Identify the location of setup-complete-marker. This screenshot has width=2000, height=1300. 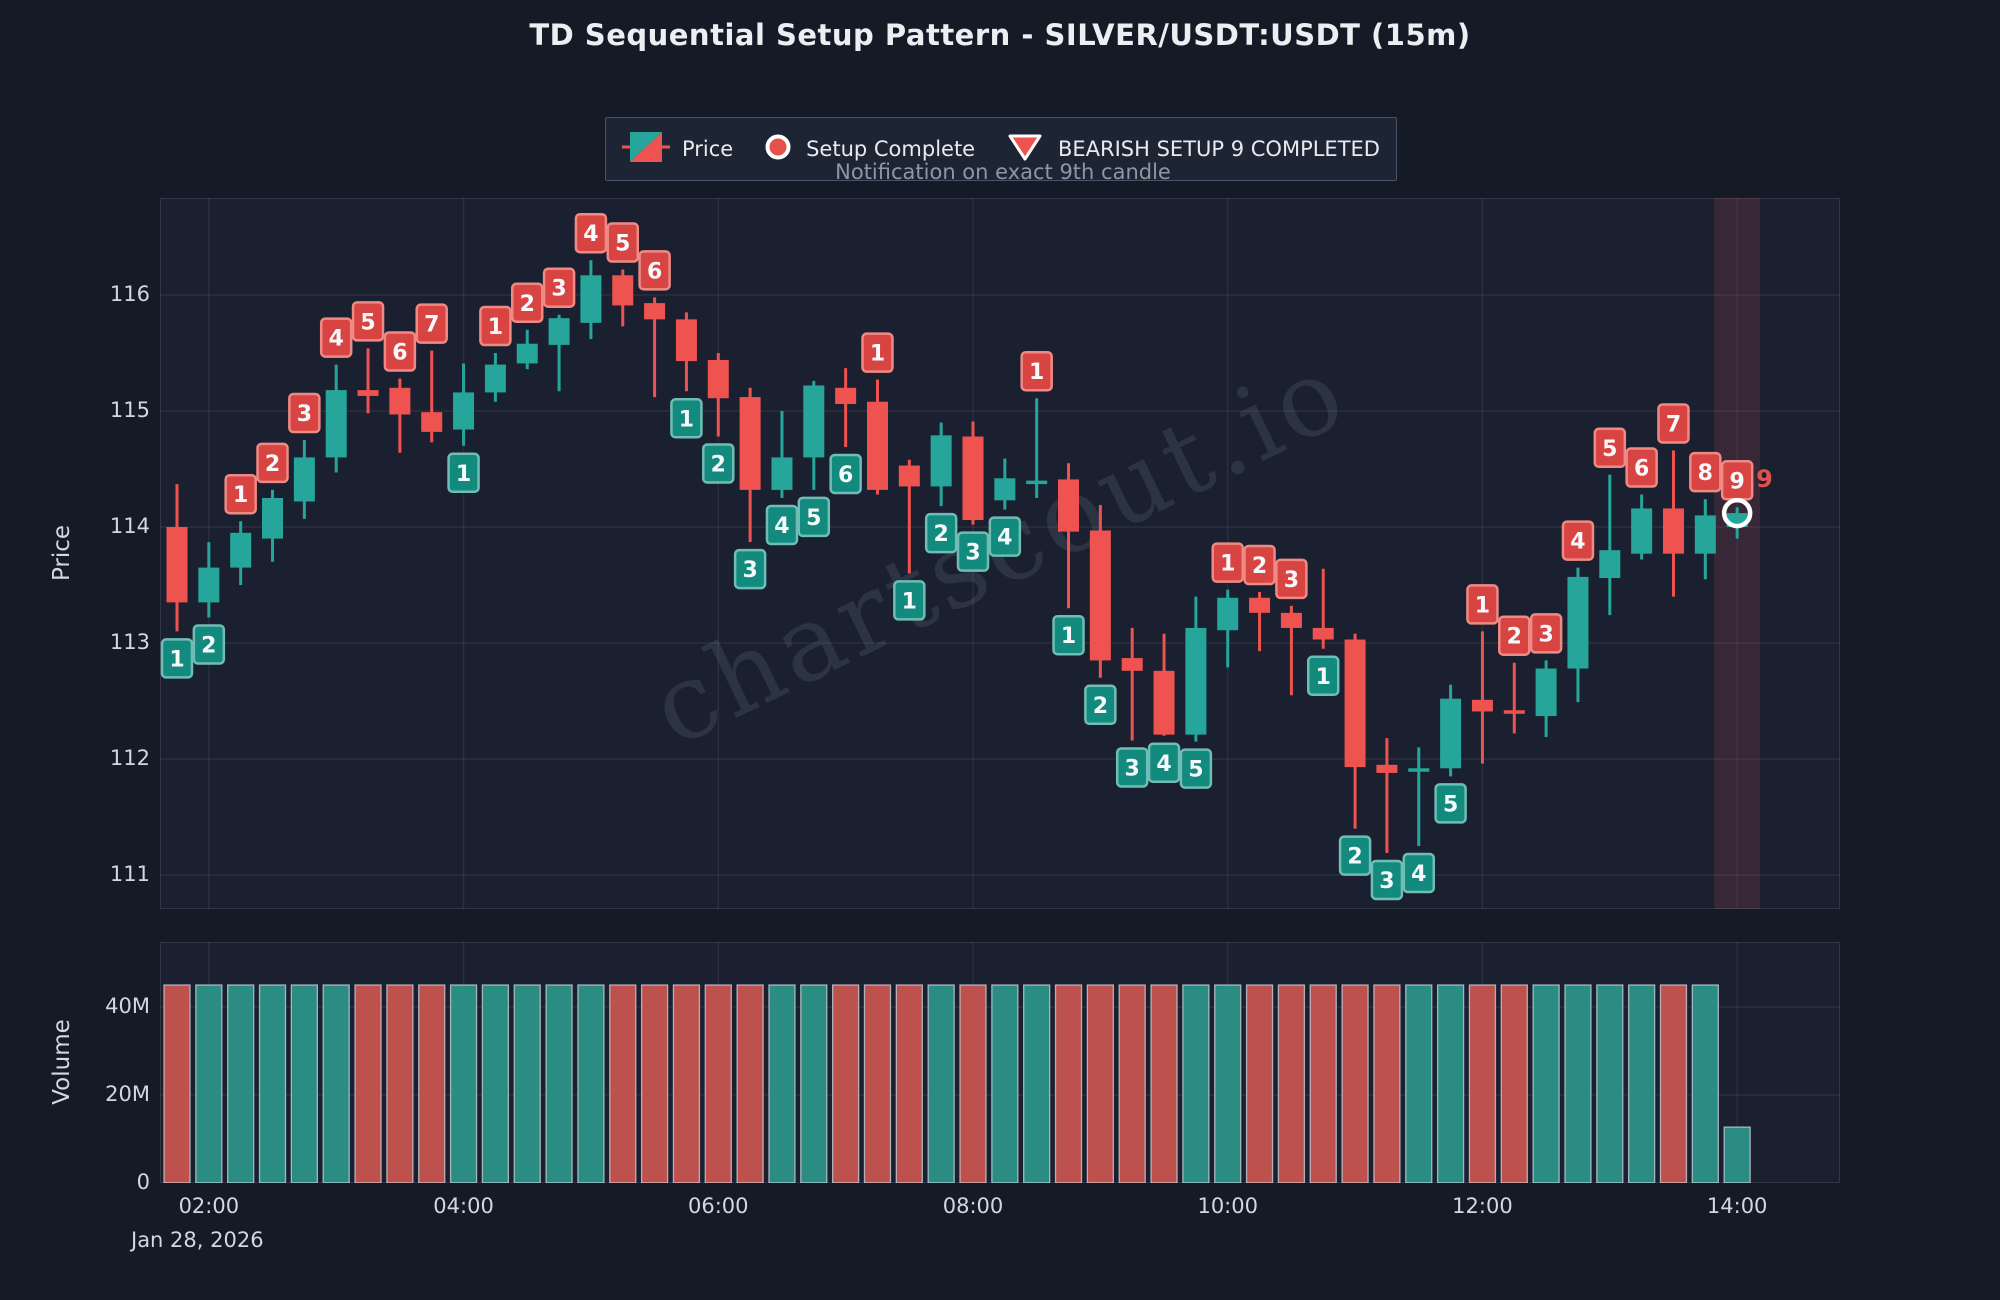
(1737, 513).